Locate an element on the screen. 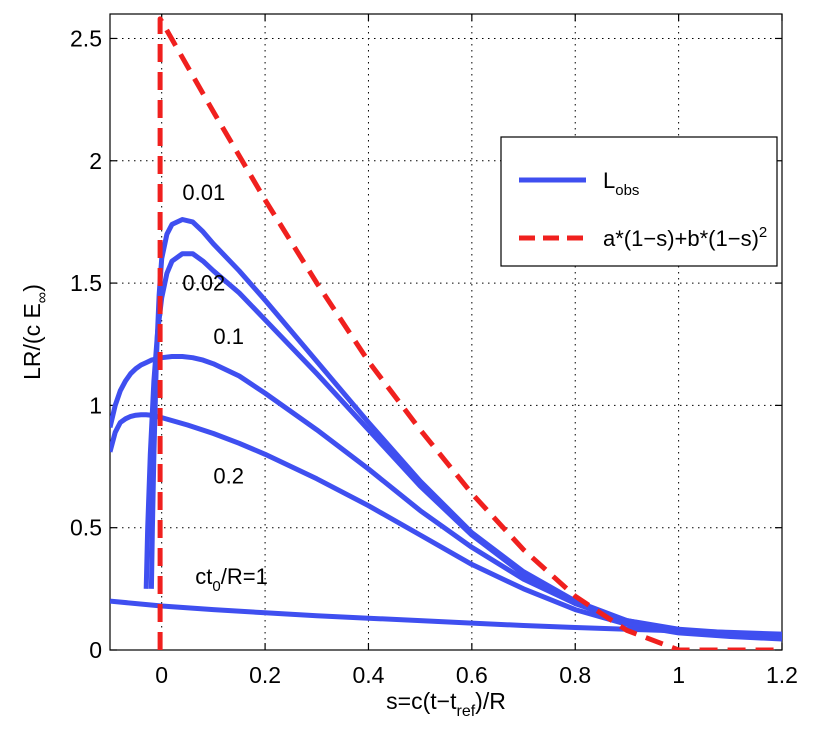  x-tick-label: 0.6 is located at coordinates (472, 675).